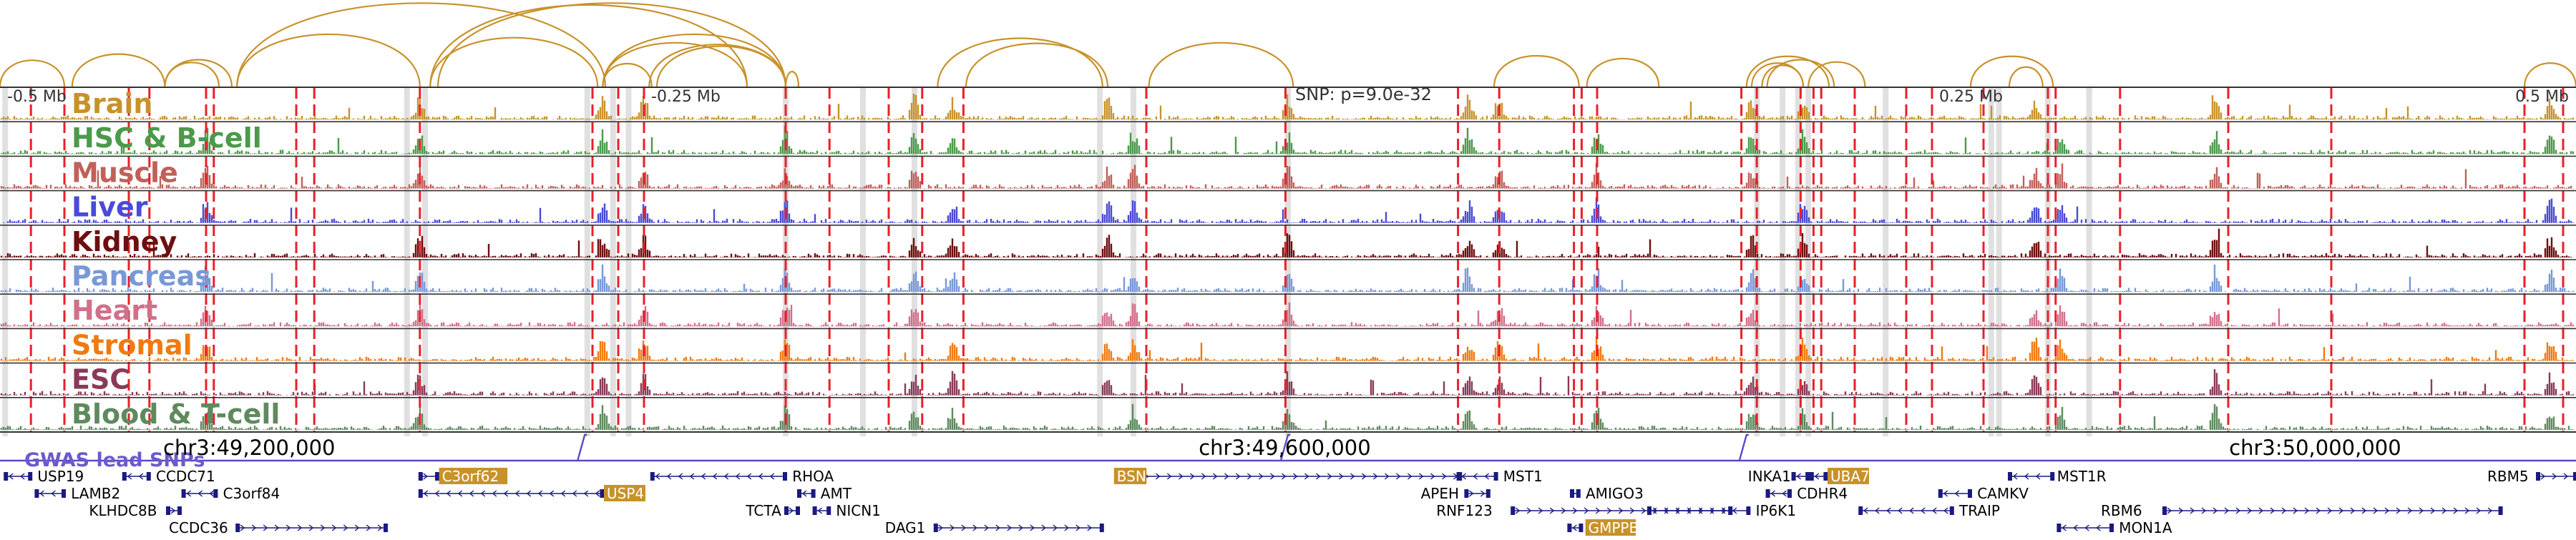  I want to click on gene-label: INKA1, so click(1769, 476).